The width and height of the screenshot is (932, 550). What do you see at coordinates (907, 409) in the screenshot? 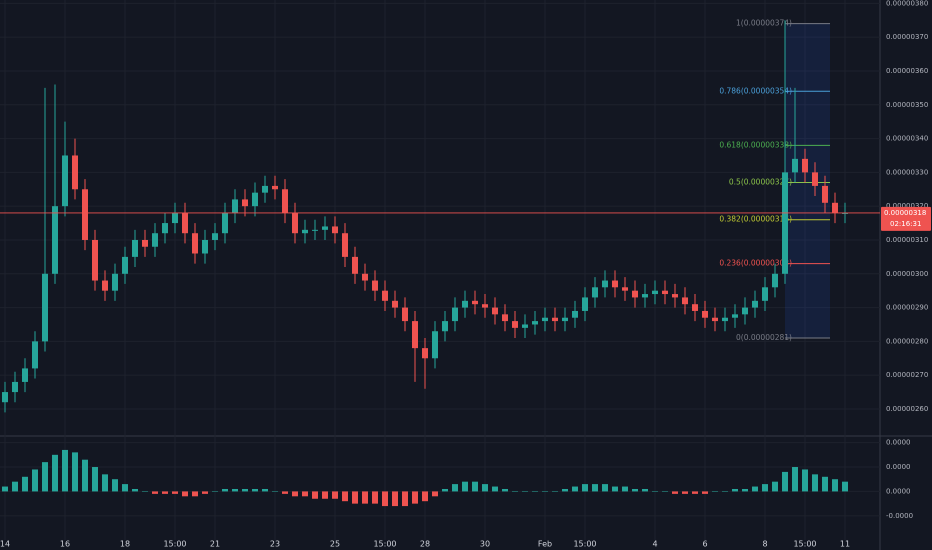
I see `y-tick-label: 0.00000260` at bounding box center [907, 409].